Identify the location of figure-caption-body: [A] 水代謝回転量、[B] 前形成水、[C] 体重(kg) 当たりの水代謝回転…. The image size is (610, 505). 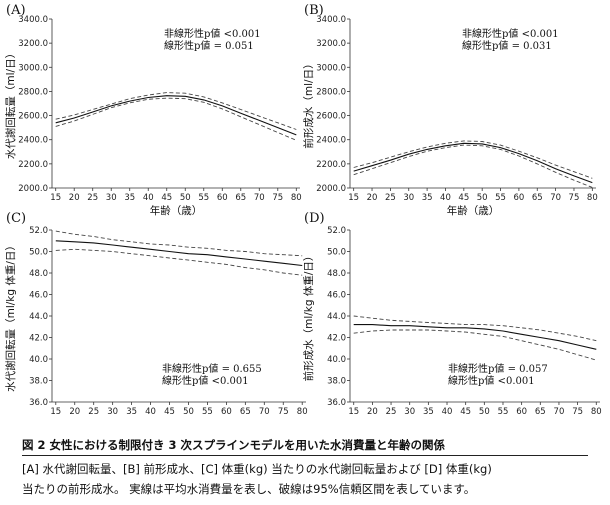
(308, 479).